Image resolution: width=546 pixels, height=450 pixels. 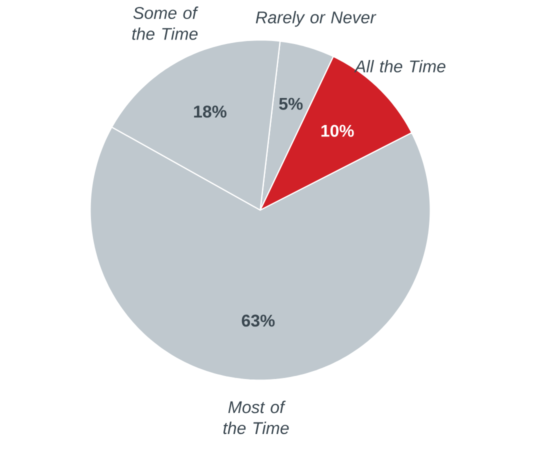 I want to click on data-label: 63%, so click(x=258, y=320).